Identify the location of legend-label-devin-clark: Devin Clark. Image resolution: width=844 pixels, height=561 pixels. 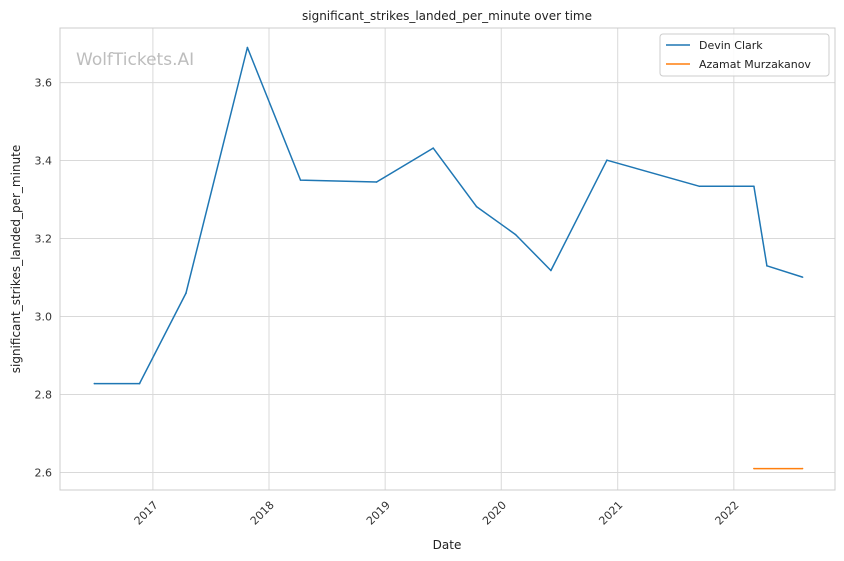
(731, 45).